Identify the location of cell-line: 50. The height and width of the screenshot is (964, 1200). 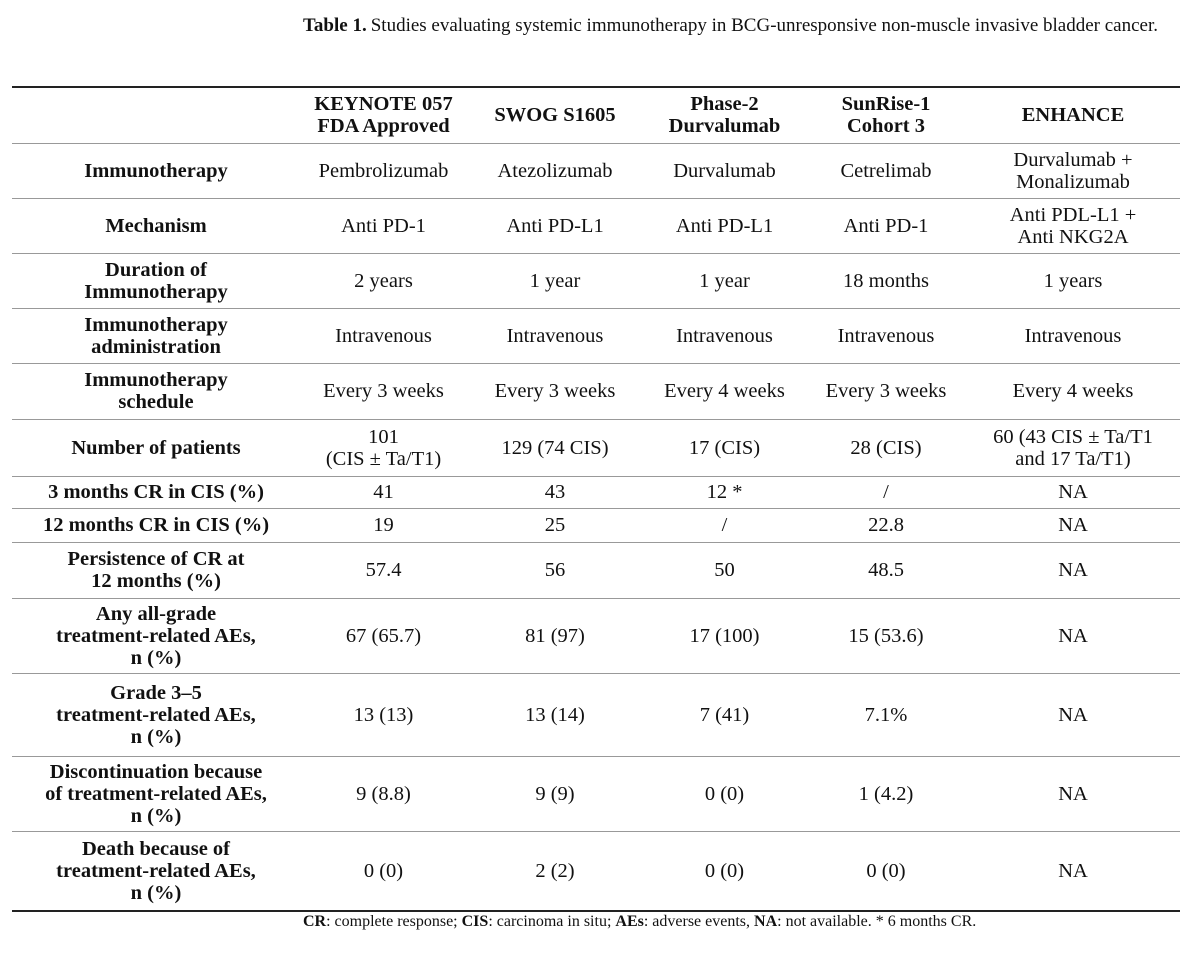
(724, 570).